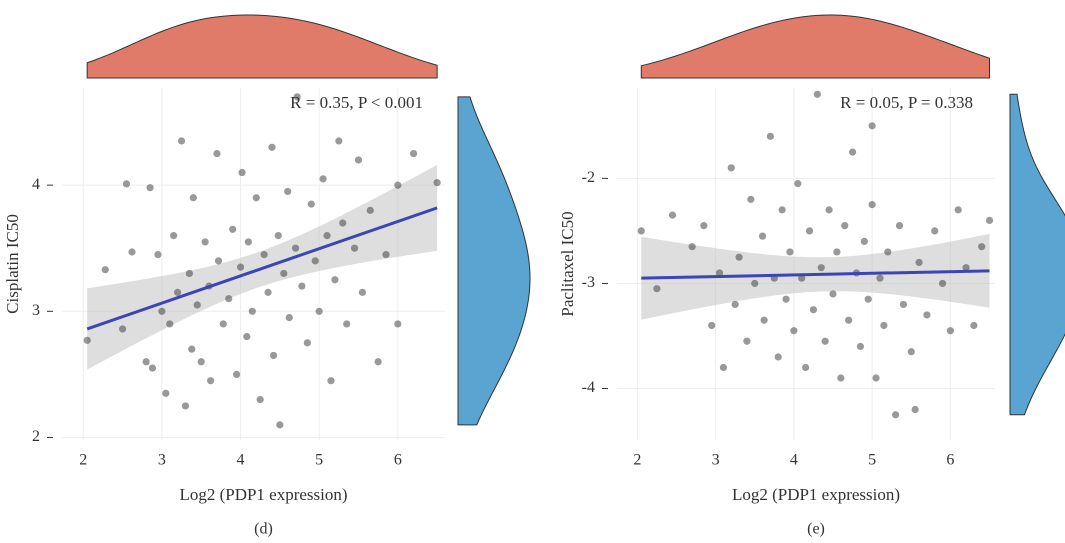 This screenshot has height=543, width=1065. I want to click on x-tick-label: 4, so click(241, 460).